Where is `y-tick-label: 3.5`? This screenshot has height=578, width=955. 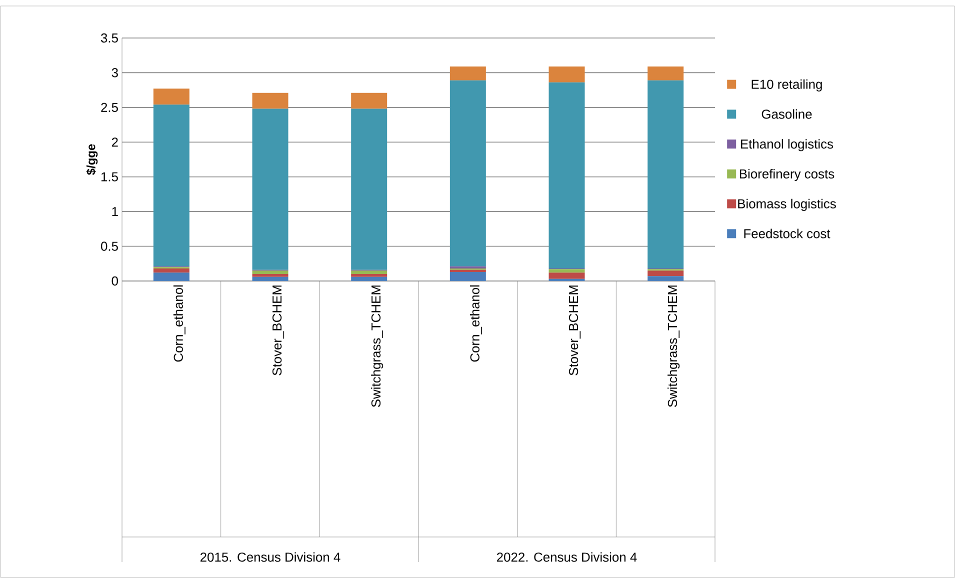 y-tick-label: 3.5 is located at coordinates (109, 38).